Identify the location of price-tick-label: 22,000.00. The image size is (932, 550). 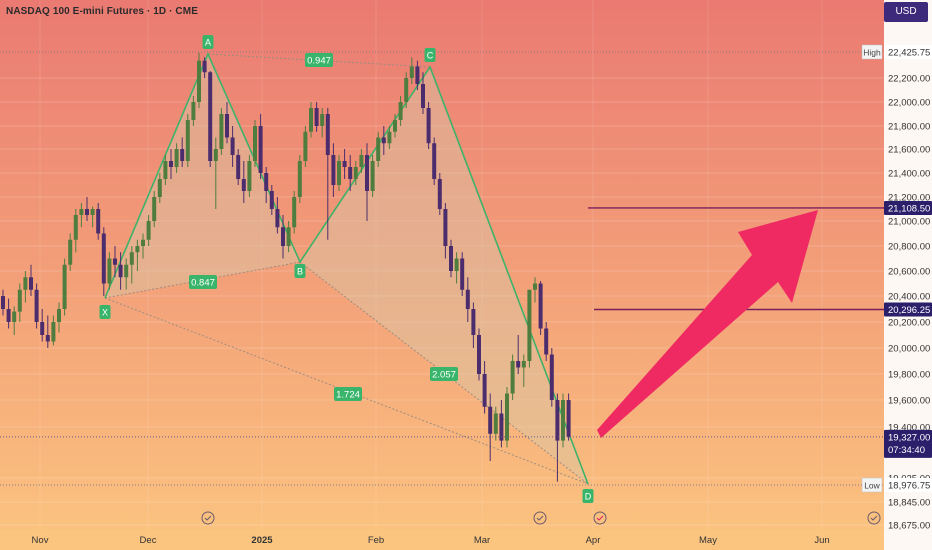
(909, 103).